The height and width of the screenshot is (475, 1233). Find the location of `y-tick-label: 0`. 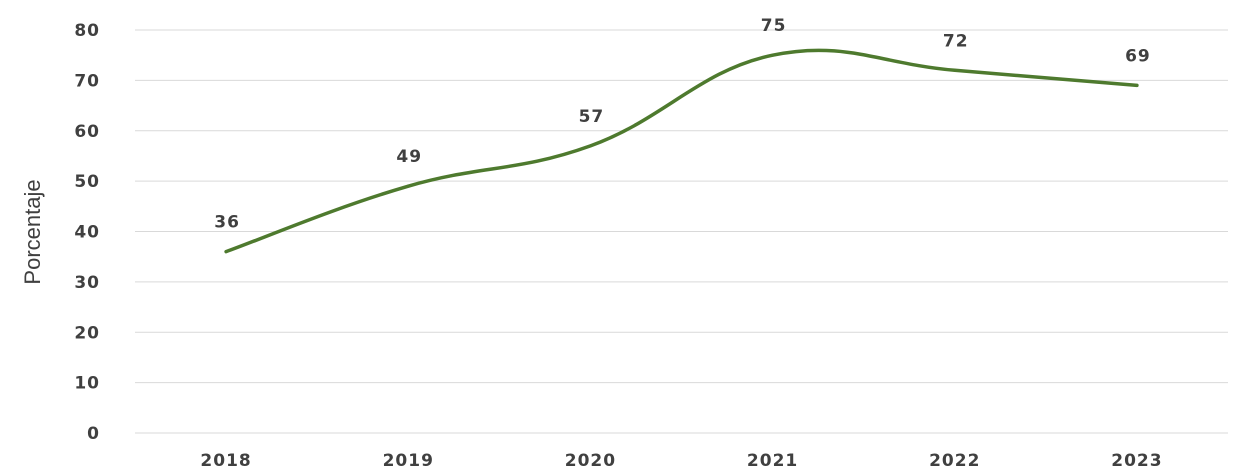

y-tick-label: 0 is located at coordinates (93, 434).